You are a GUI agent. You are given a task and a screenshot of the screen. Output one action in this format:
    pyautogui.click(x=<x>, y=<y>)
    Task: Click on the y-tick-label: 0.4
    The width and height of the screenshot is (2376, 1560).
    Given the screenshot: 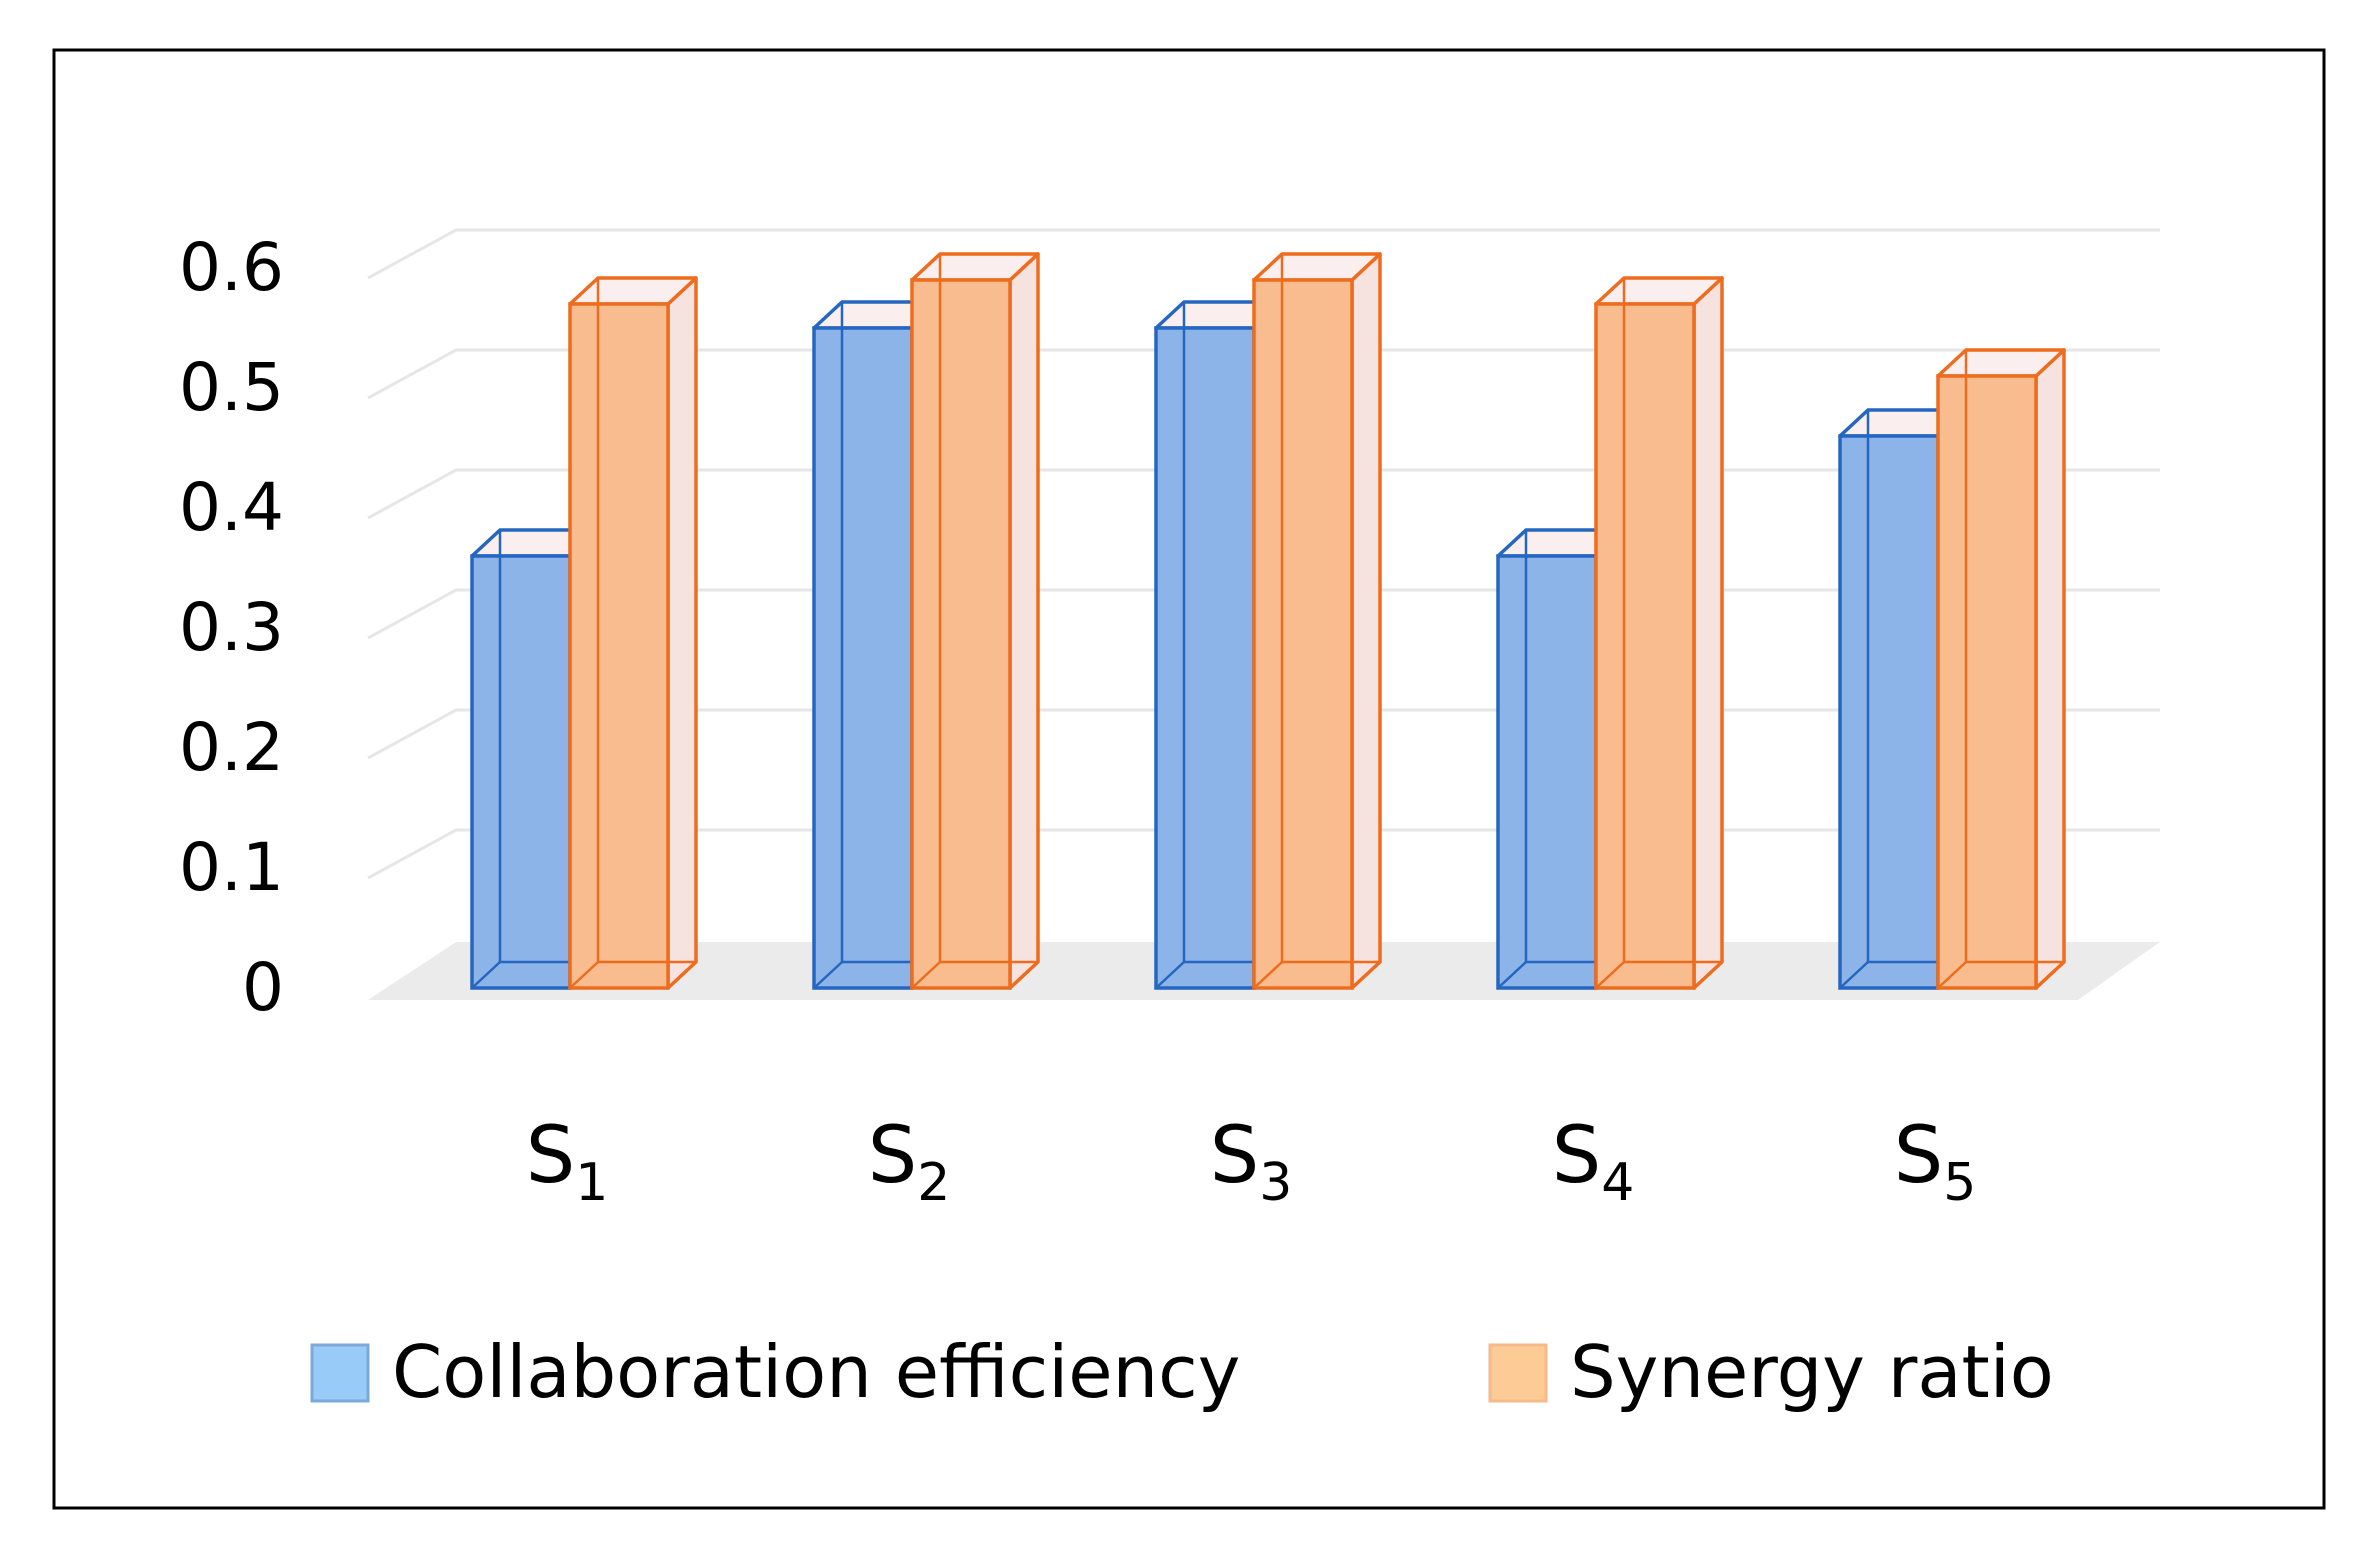 What is the action you would take?
    pyautogui.click(x=231, y=507)
    